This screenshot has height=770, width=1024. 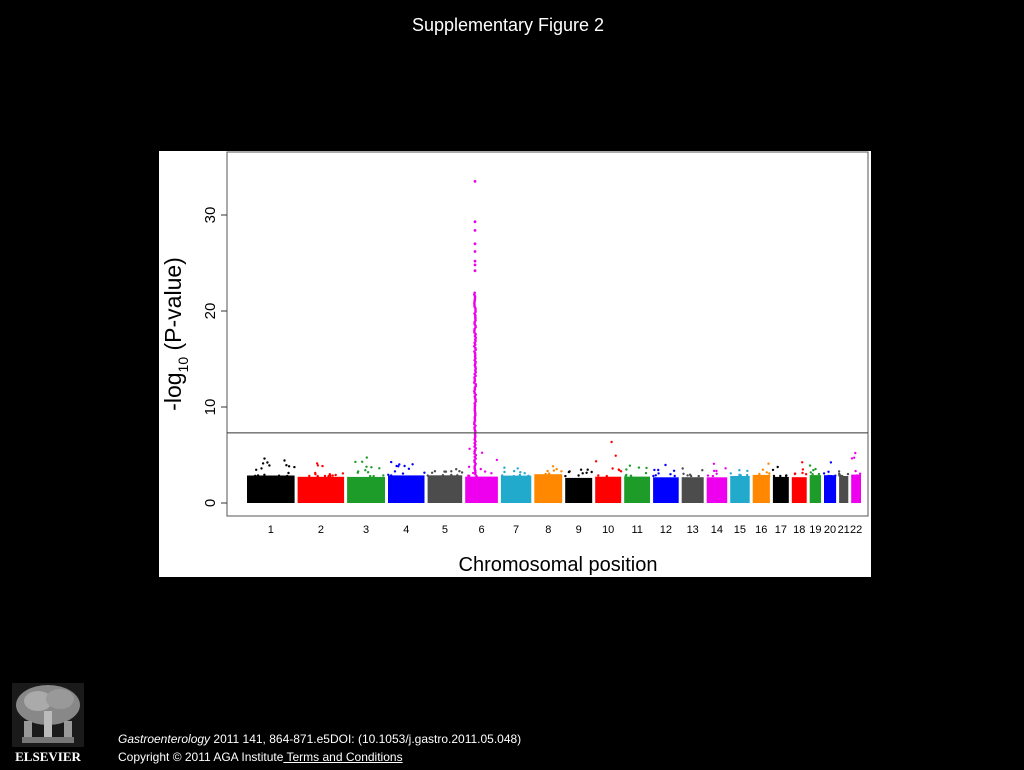 What do you see at coordinates (799, 530) in the screenshot?
I see `x-tick-label-chr-18: 18` at bounding box center [799, 530].